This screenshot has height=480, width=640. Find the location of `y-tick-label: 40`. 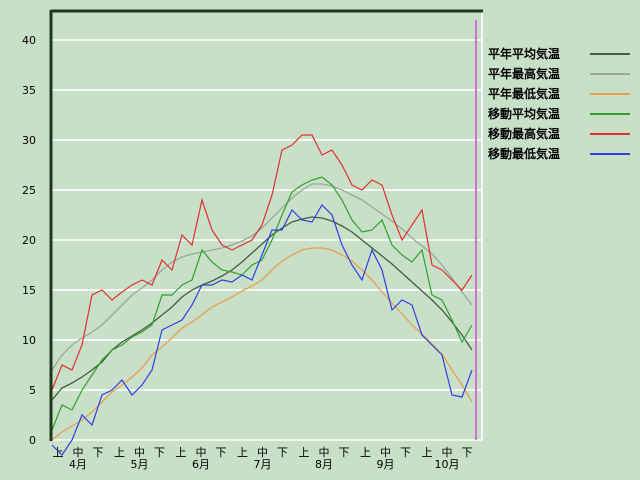

y-tick-label: 40 is located at coordinates (29, 40).